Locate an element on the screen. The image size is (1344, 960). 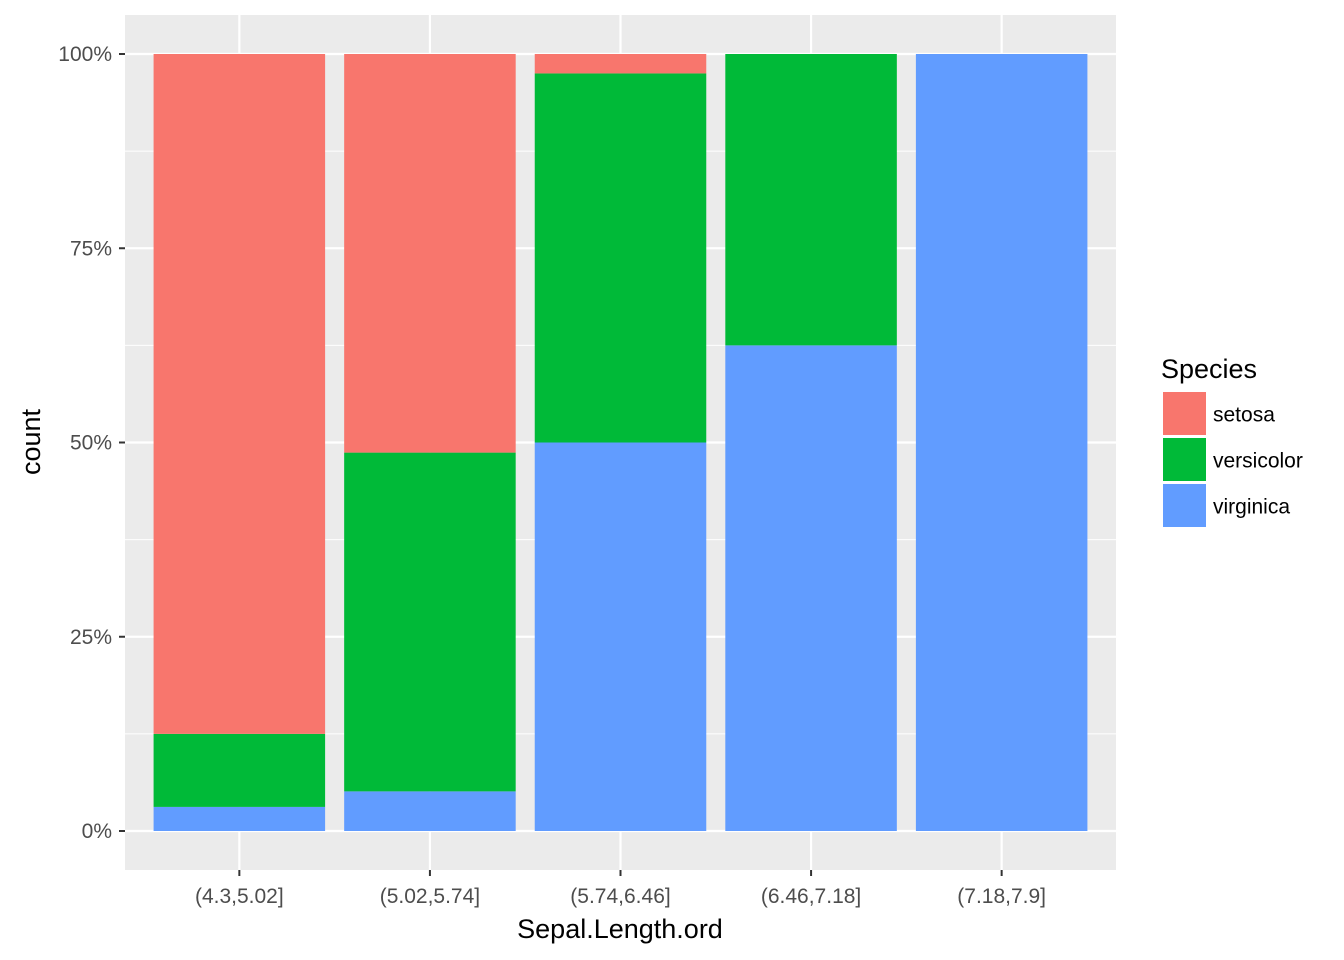
y-tick-label: 100% is located at coordinates (85, 54).